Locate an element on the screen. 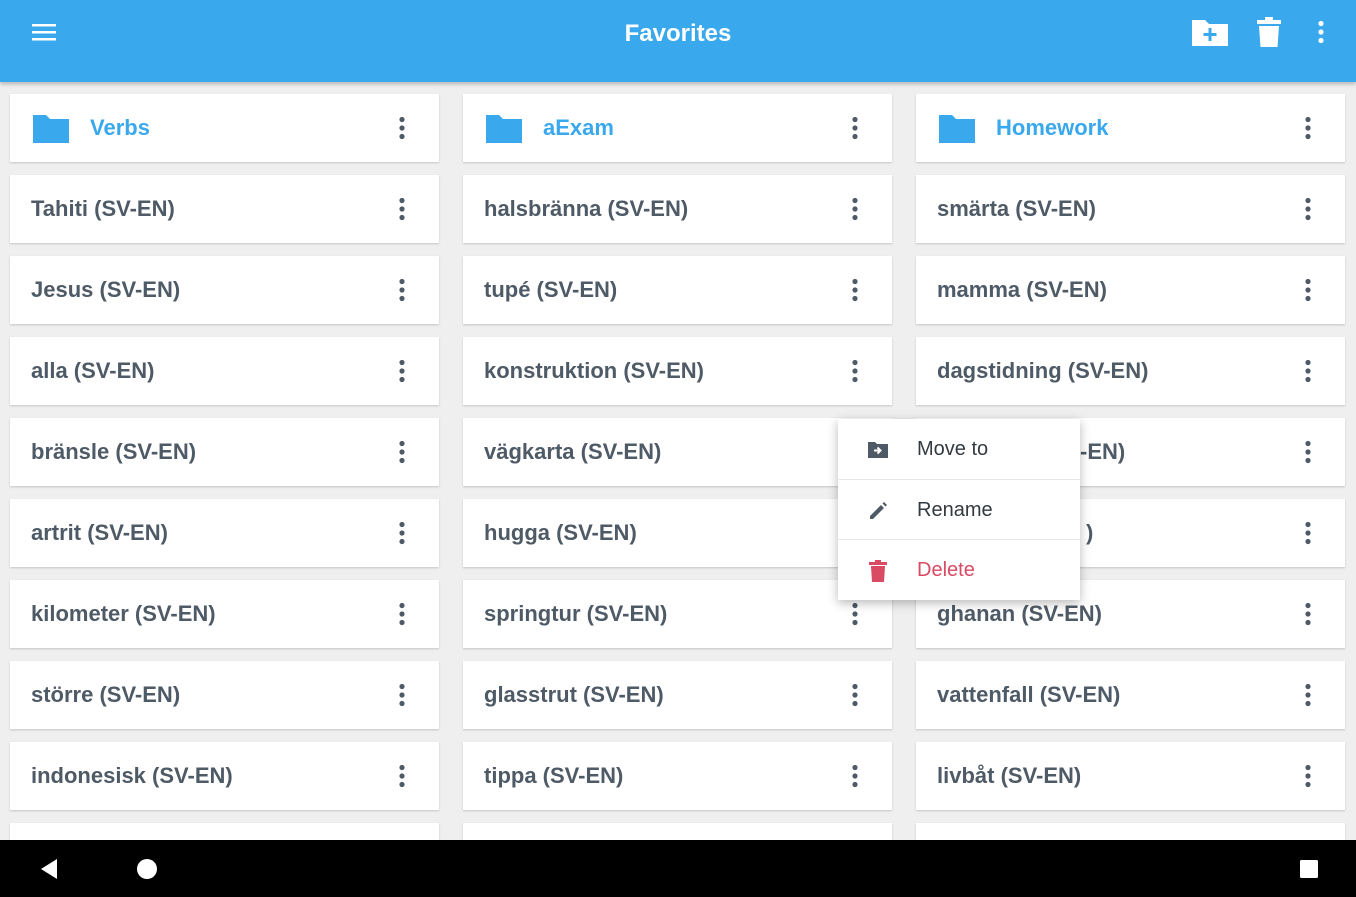  entry-label: bränsle (SV-EN) is located at coordinates (114, 451).